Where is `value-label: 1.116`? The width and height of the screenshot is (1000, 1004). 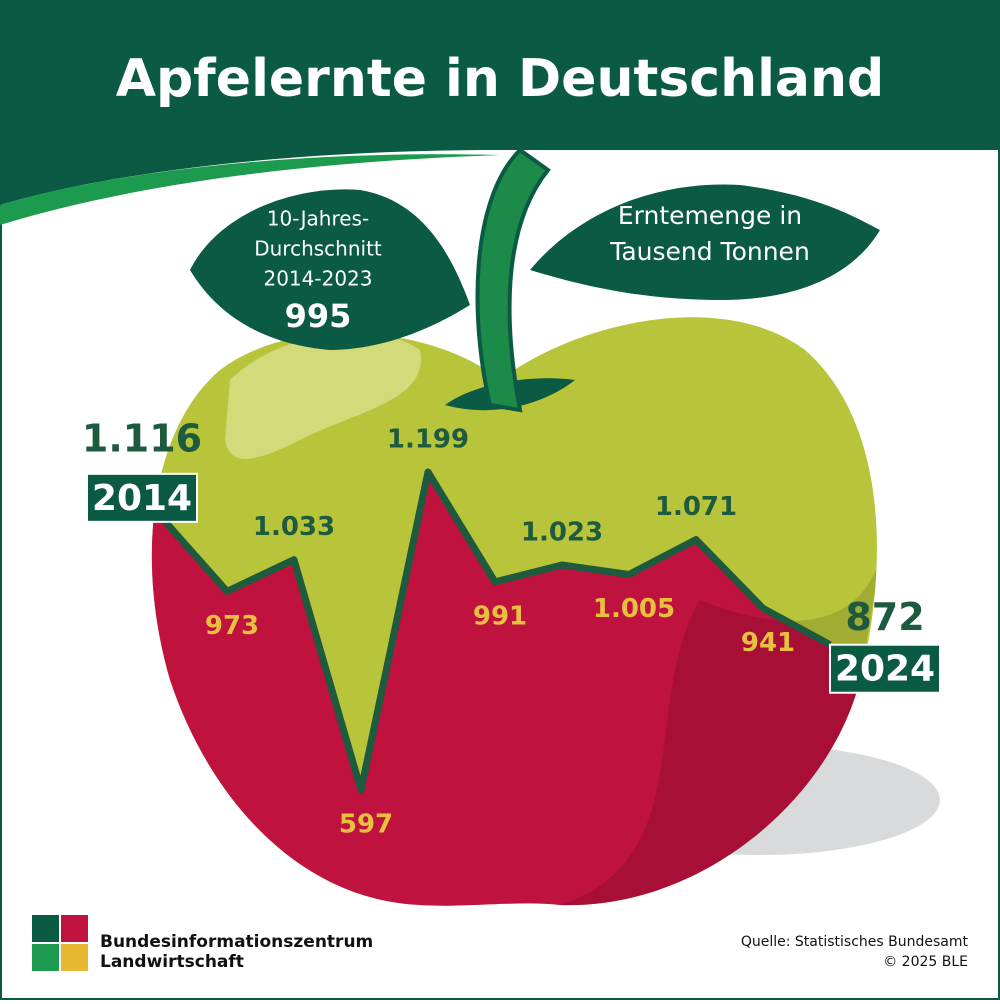
value-label: 1.116 is located at coordinates (142, 438).